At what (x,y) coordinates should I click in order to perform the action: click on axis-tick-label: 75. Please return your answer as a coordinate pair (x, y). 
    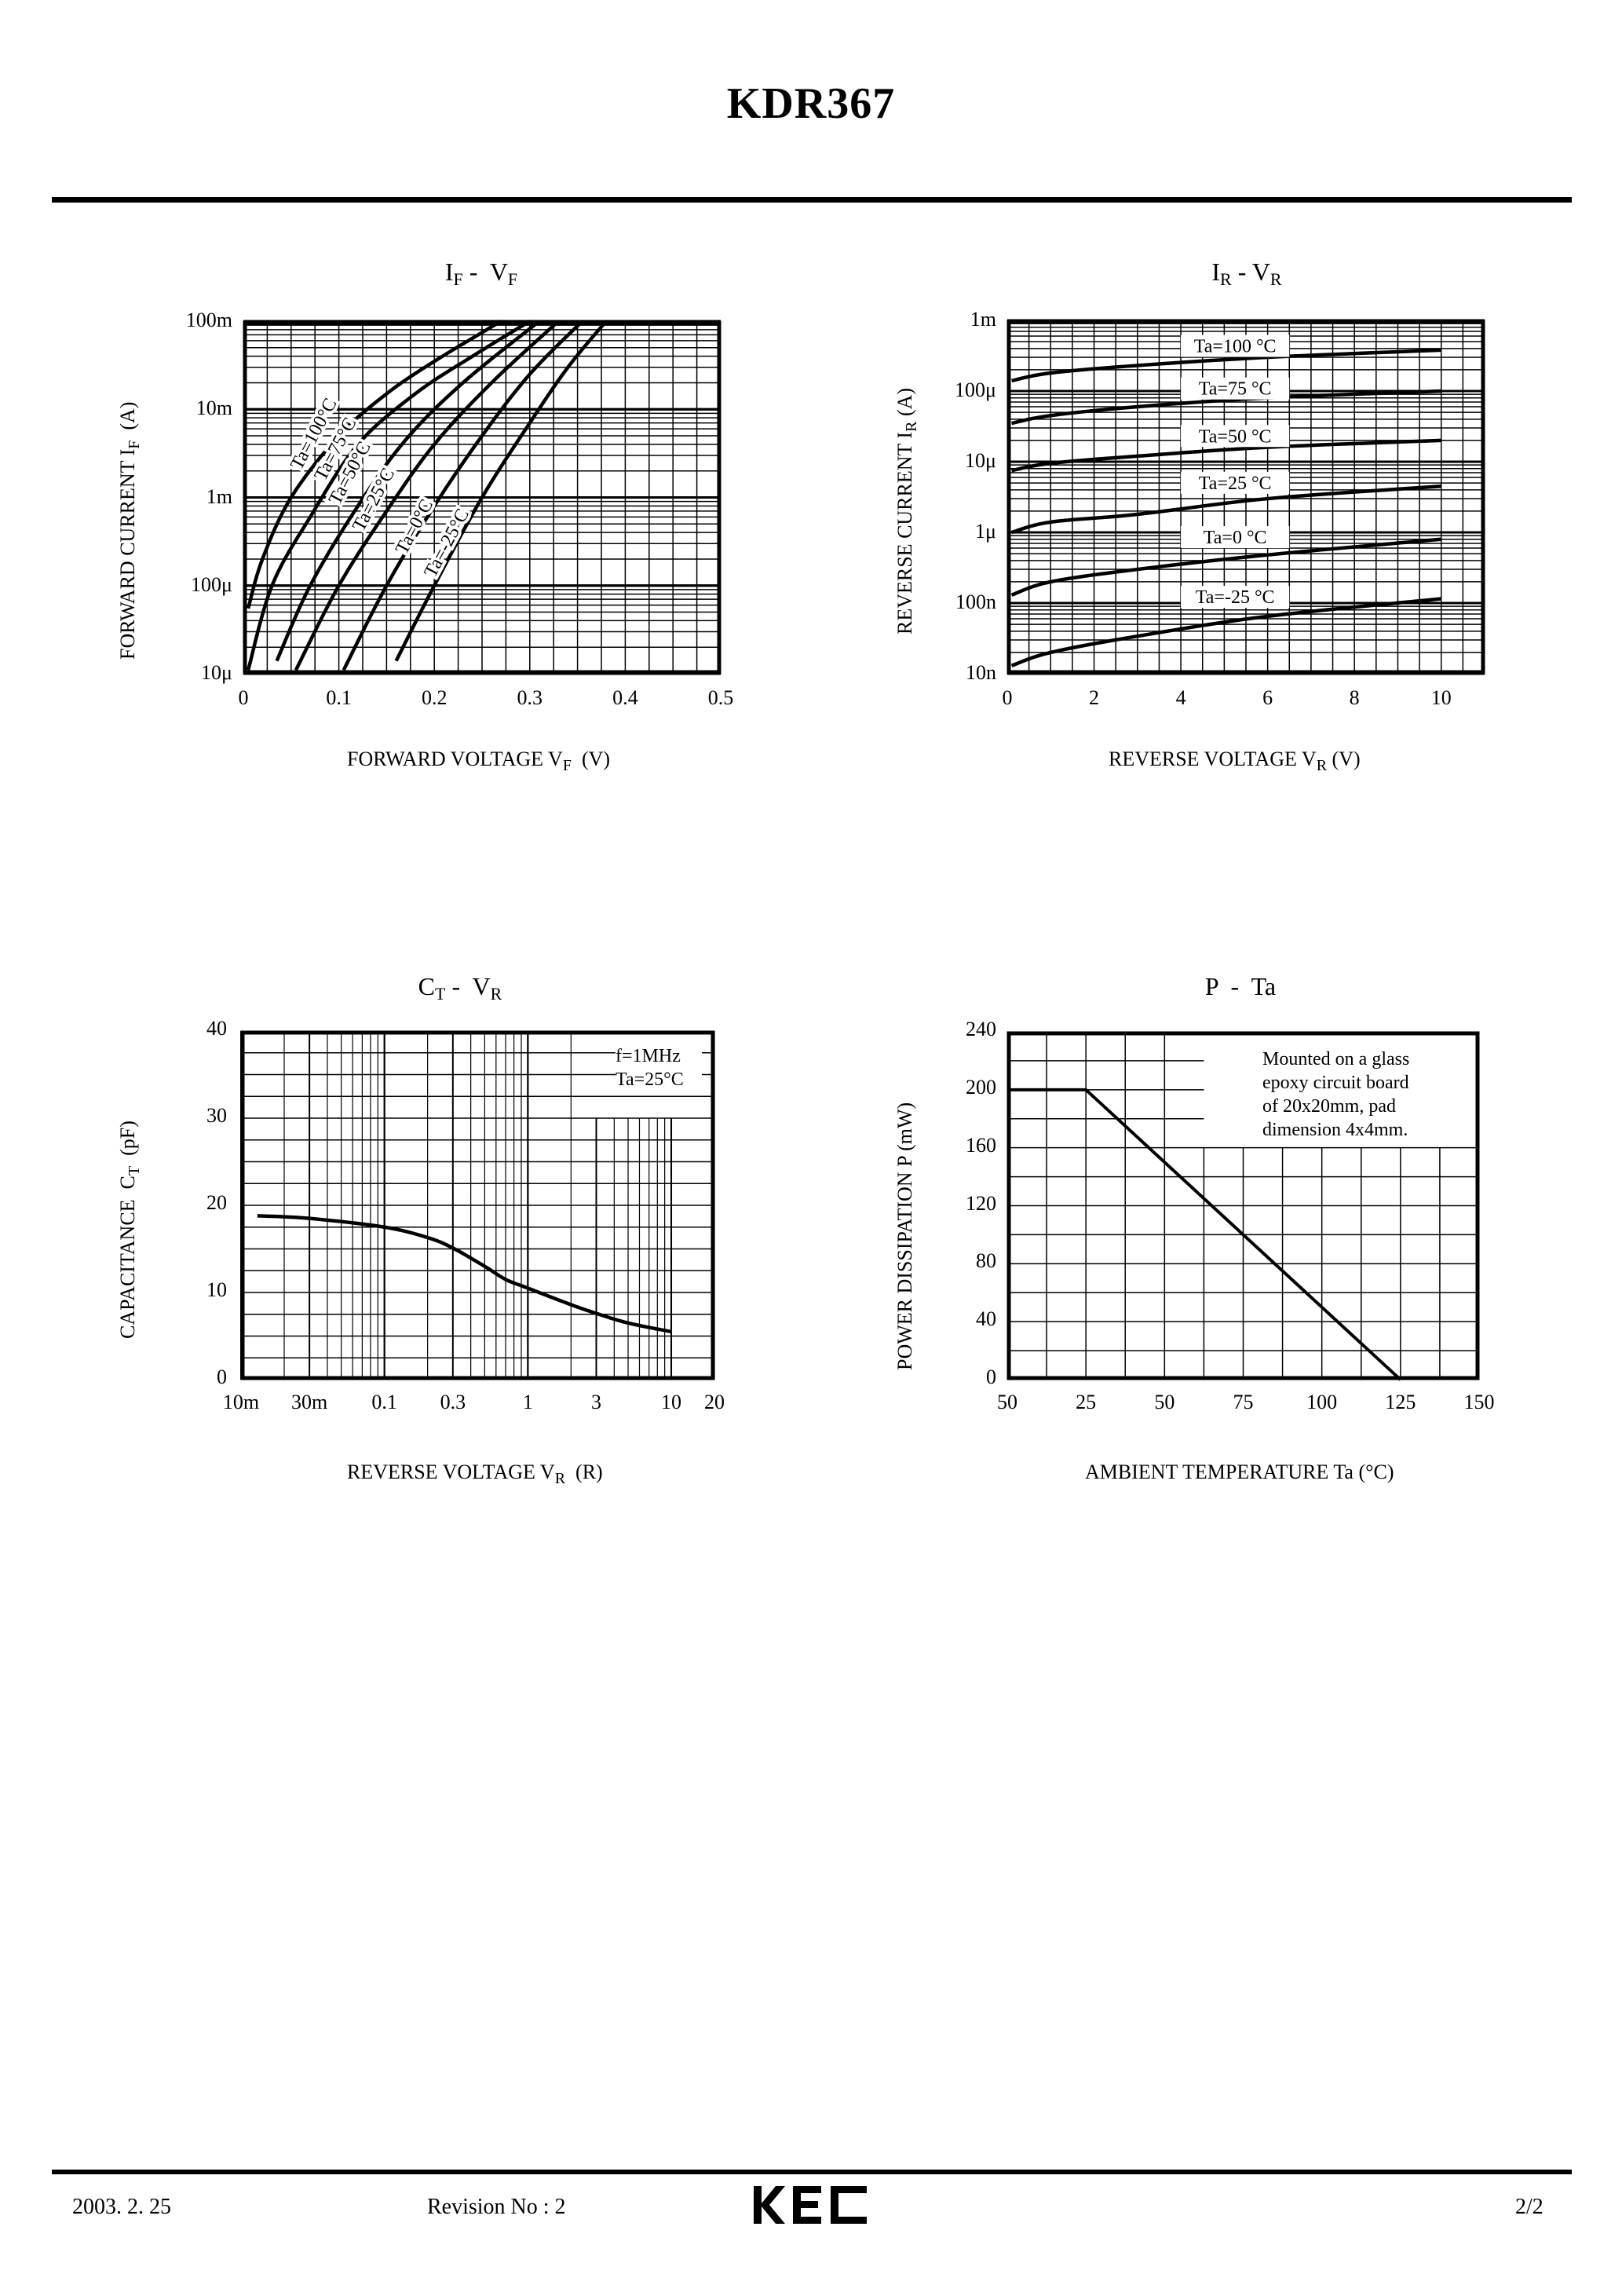
    Looking at the image, I should click on (1243, 1402).